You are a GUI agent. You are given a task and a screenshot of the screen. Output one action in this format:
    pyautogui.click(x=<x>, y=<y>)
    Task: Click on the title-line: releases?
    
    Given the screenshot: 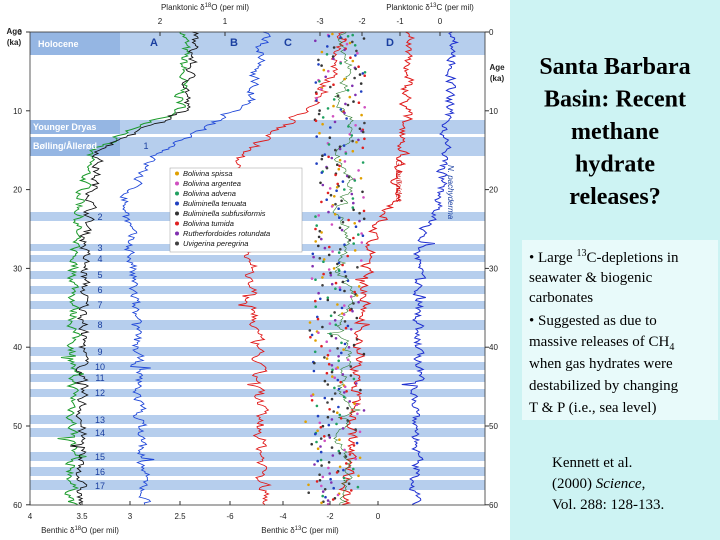 What is the action you would take?
    pyautogui.click(x=615, y=197)
    